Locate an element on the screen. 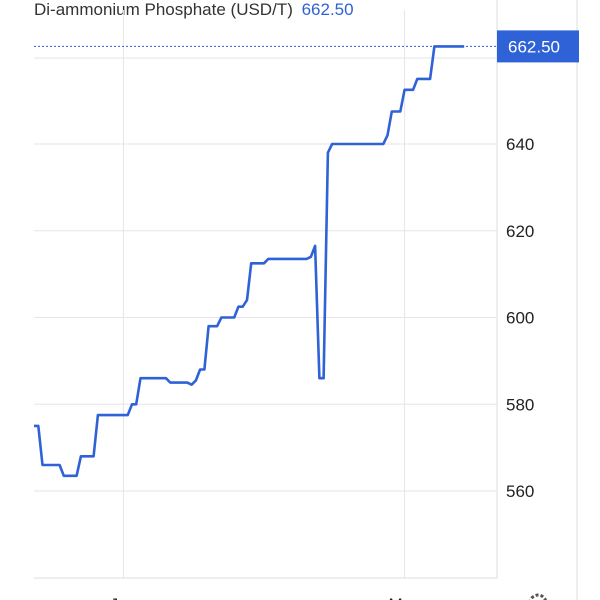 This screenshot has height=600, width=600. last-value-badge: 662.50 is located at coordinates (538, 46).